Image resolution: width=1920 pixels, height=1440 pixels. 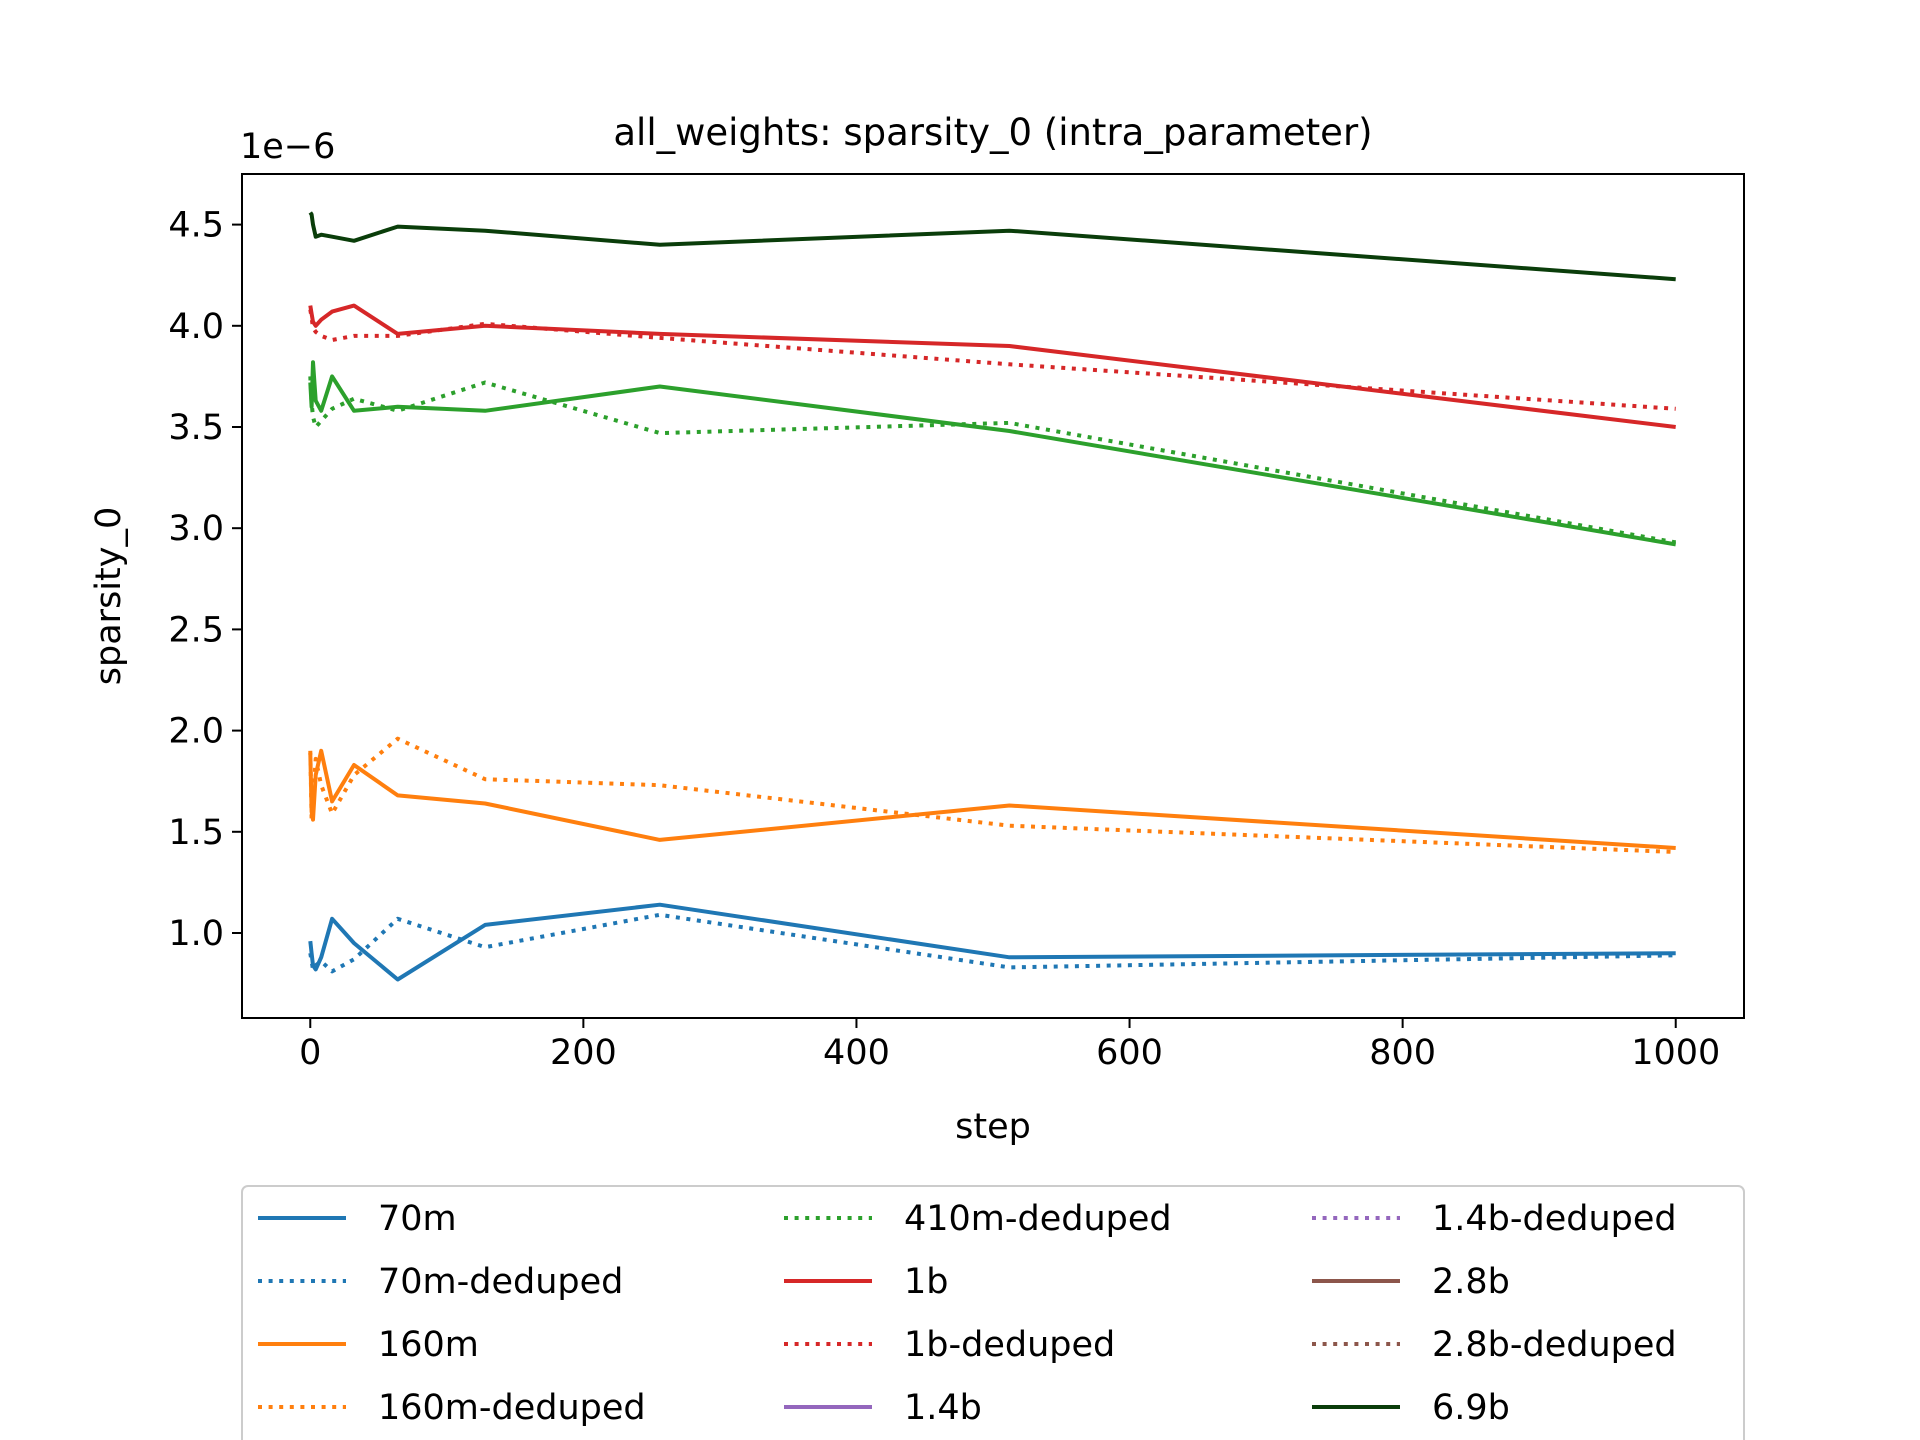 I want to click on y-tick-label: 2.5, so click(x=196, y=630).